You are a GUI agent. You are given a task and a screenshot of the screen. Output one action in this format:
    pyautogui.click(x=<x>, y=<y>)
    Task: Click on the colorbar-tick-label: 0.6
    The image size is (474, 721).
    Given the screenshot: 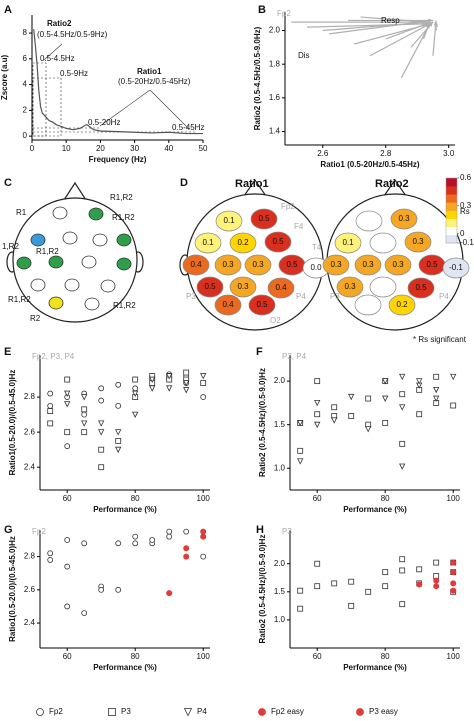 What is the action you would take?
    pyautogui.click(x=466, y=177)
    